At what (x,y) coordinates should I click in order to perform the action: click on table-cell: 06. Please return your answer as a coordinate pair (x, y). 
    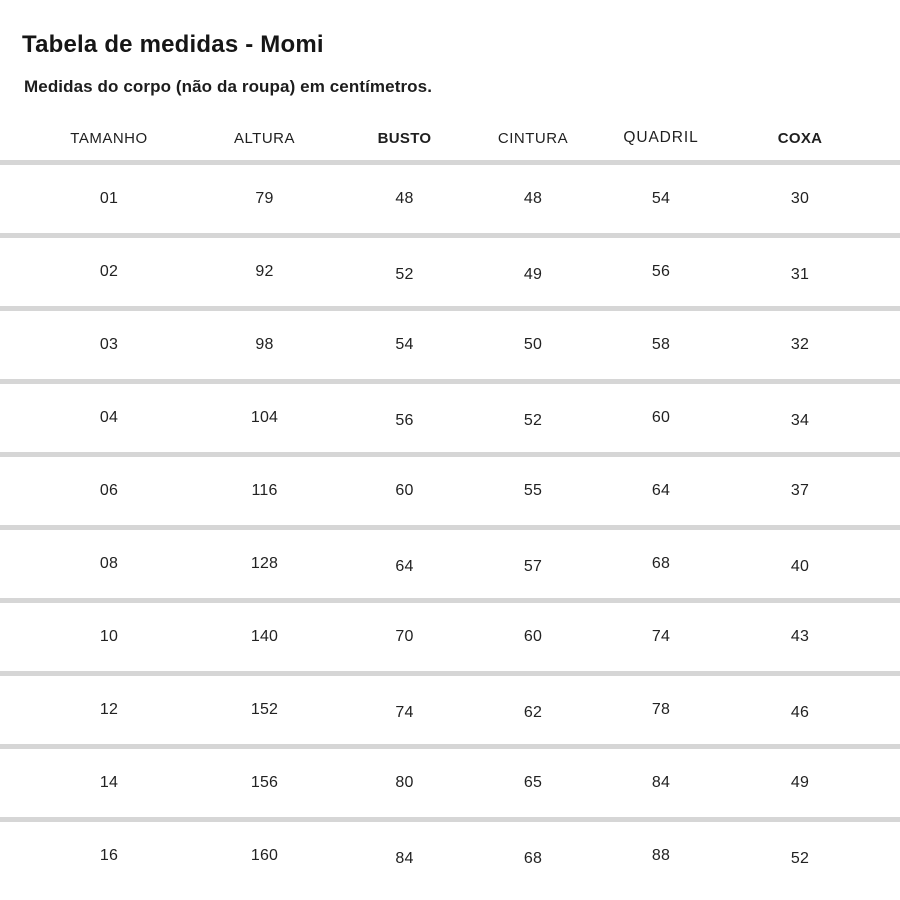
    Looking at the image, I should click on (109, 490).